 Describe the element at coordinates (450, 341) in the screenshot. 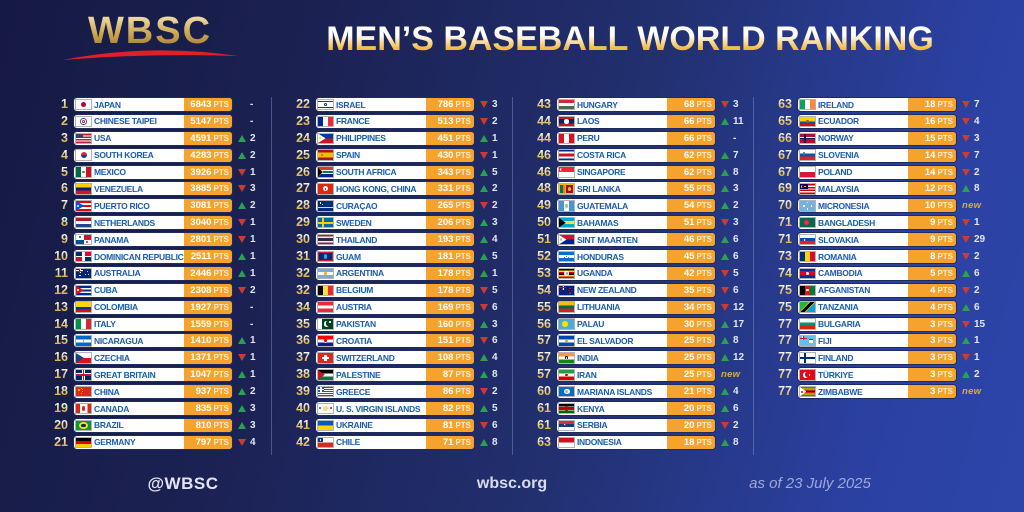

I see `points-badge: 151 PTS` at that location.